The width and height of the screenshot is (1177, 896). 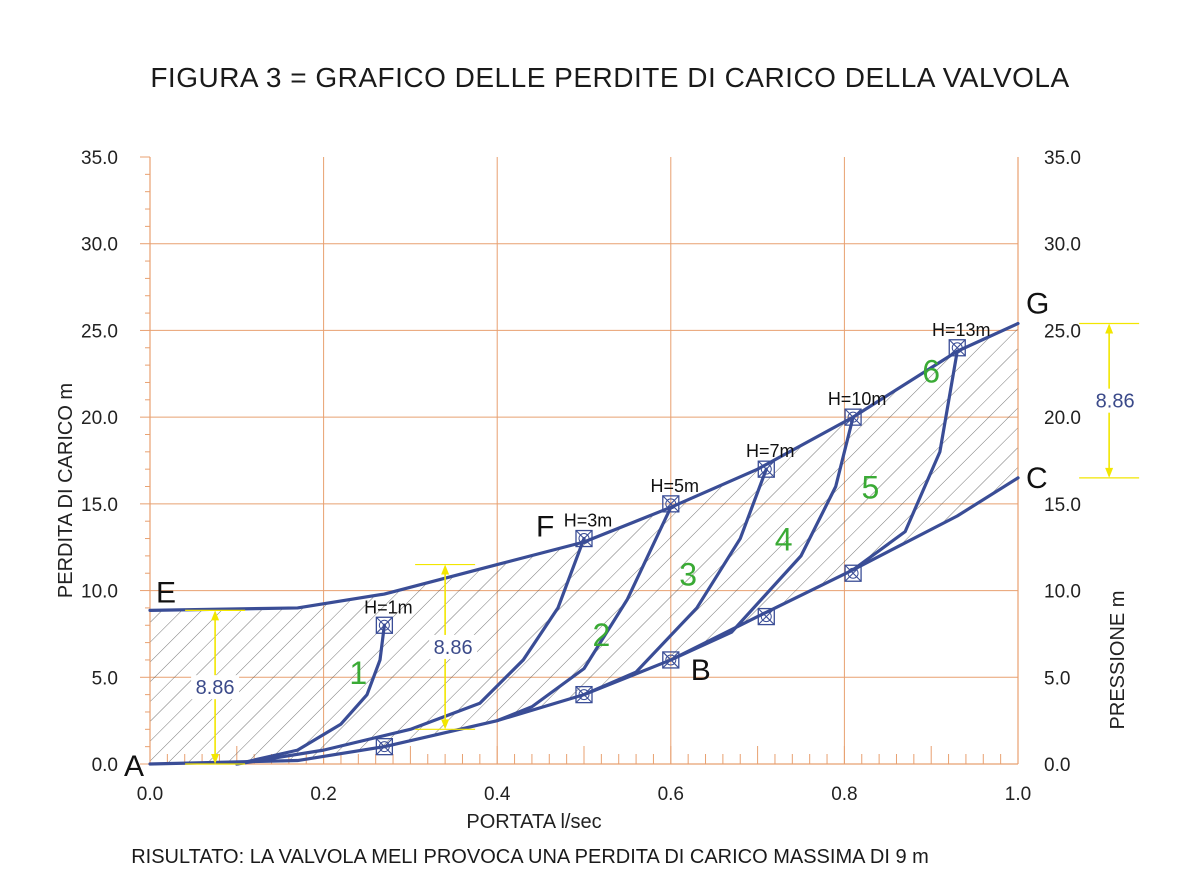 I want to click on y-axis-label-left: PERDITA DI CARICO m, so click(x=66, y=490).